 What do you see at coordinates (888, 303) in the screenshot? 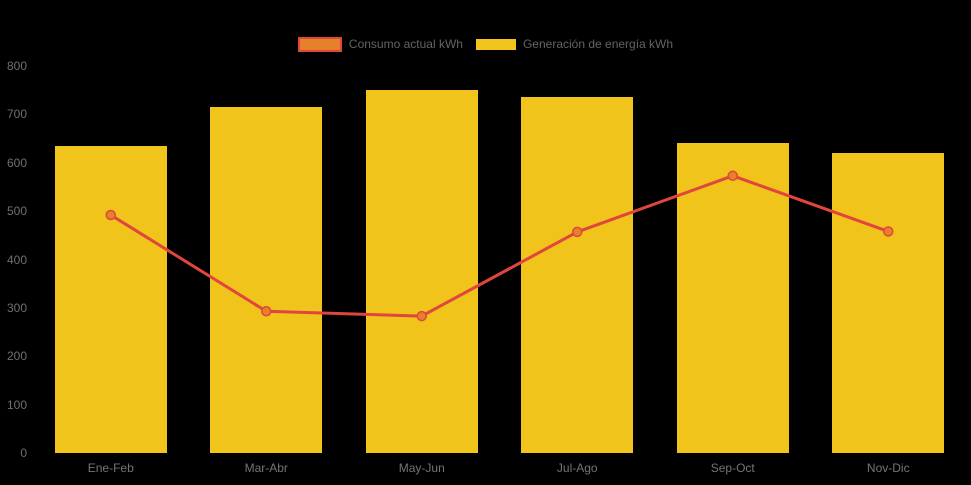
I see `bar-Nov-Dic` at bounding box center [888, 303].